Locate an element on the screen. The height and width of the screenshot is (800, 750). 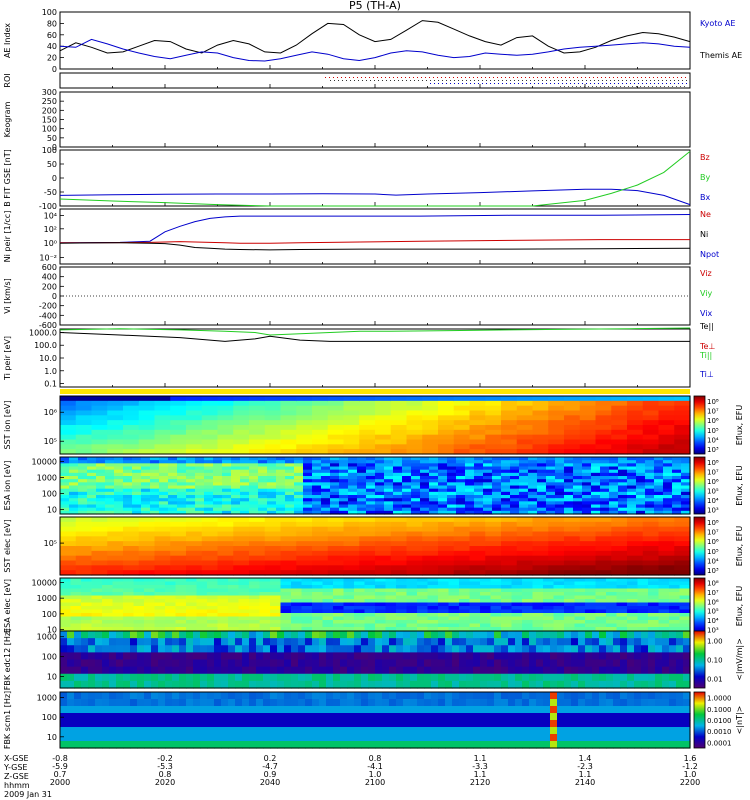
bfit-series-by is located at coordinates (375, 179).